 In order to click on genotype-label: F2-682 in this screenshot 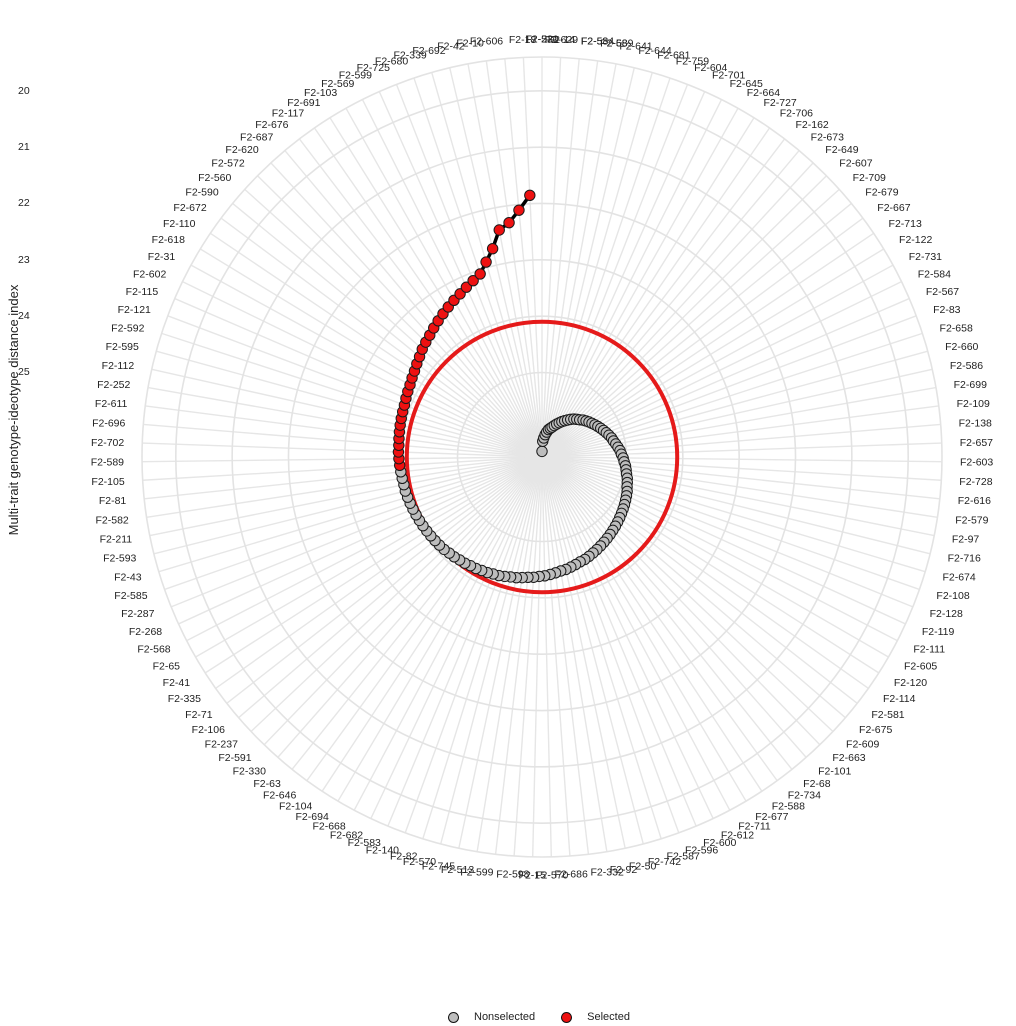, I will do `click(346, 835)`.